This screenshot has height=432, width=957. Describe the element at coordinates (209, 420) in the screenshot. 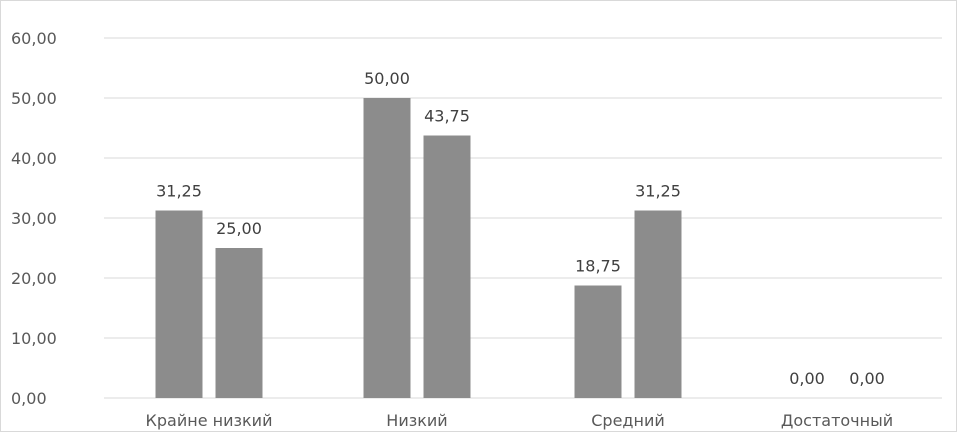

I see `x-category-label: Крайне низкий` at that location.